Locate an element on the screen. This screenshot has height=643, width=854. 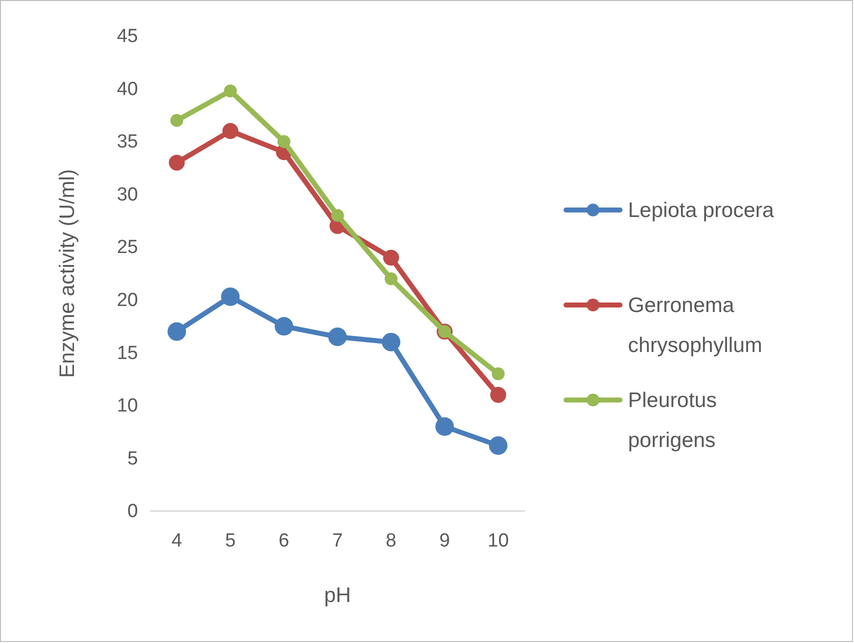
x-axis-title: pH is located at coordinates (337, 595).